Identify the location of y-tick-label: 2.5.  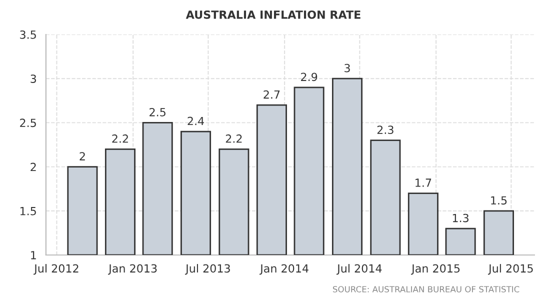
(28, 123).